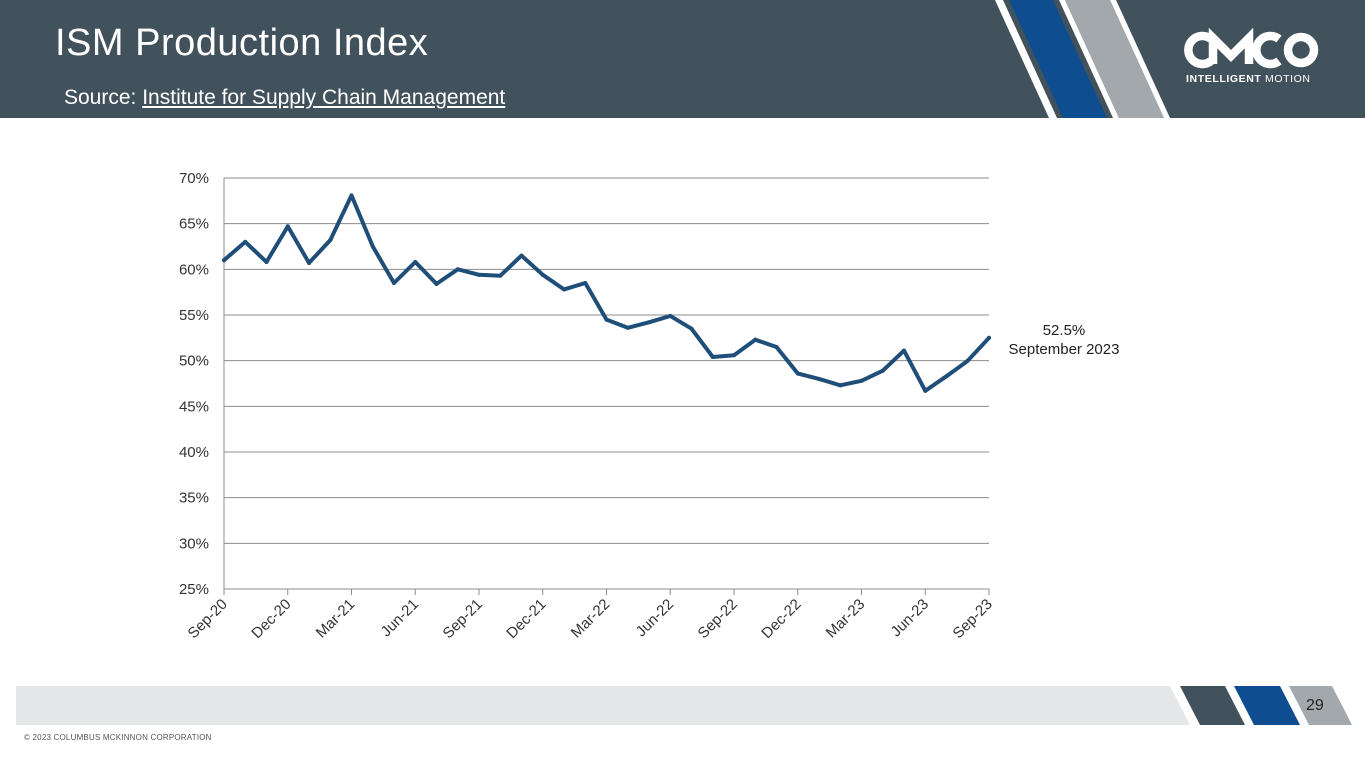  I want to click on x-tick-label: Dec-21, so click(526, 619).